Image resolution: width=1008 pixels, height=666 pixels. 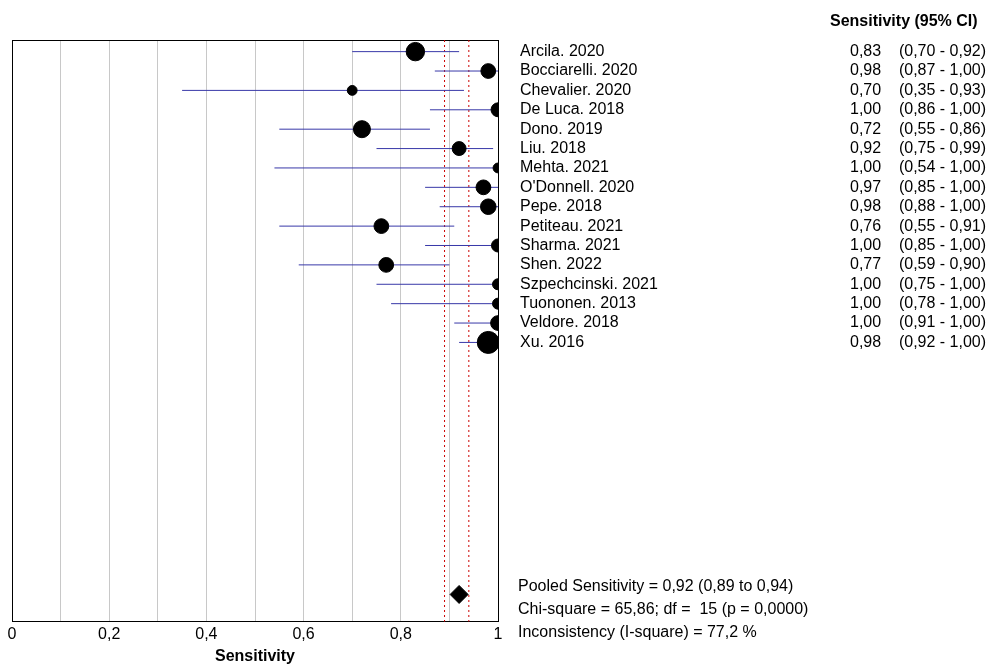 What do you see at coordinates (918, 167) in the screenshot?
I see `data-label: 1,00 (0,54 - 1,00)` at bounding box center [918, 167].